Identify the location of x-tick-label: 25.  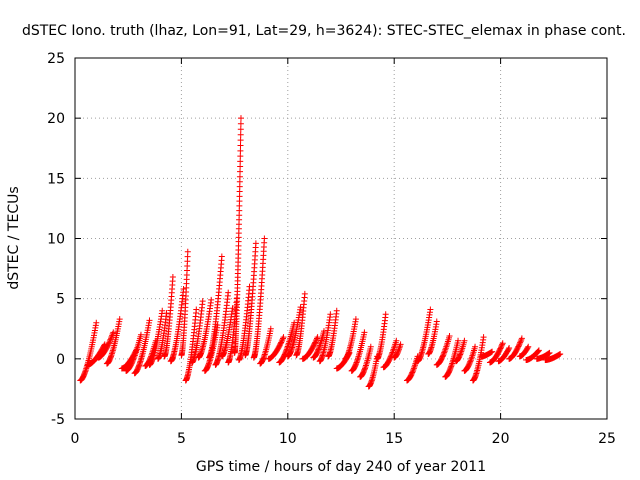
(607, 439).